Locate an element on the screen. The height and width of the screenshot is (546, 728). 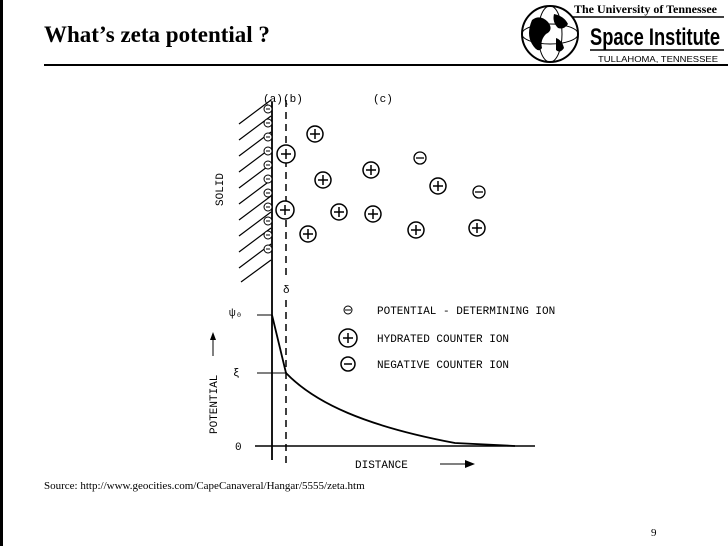
distance-axis-label: DISTANCE is located at coordinates (415, 466).